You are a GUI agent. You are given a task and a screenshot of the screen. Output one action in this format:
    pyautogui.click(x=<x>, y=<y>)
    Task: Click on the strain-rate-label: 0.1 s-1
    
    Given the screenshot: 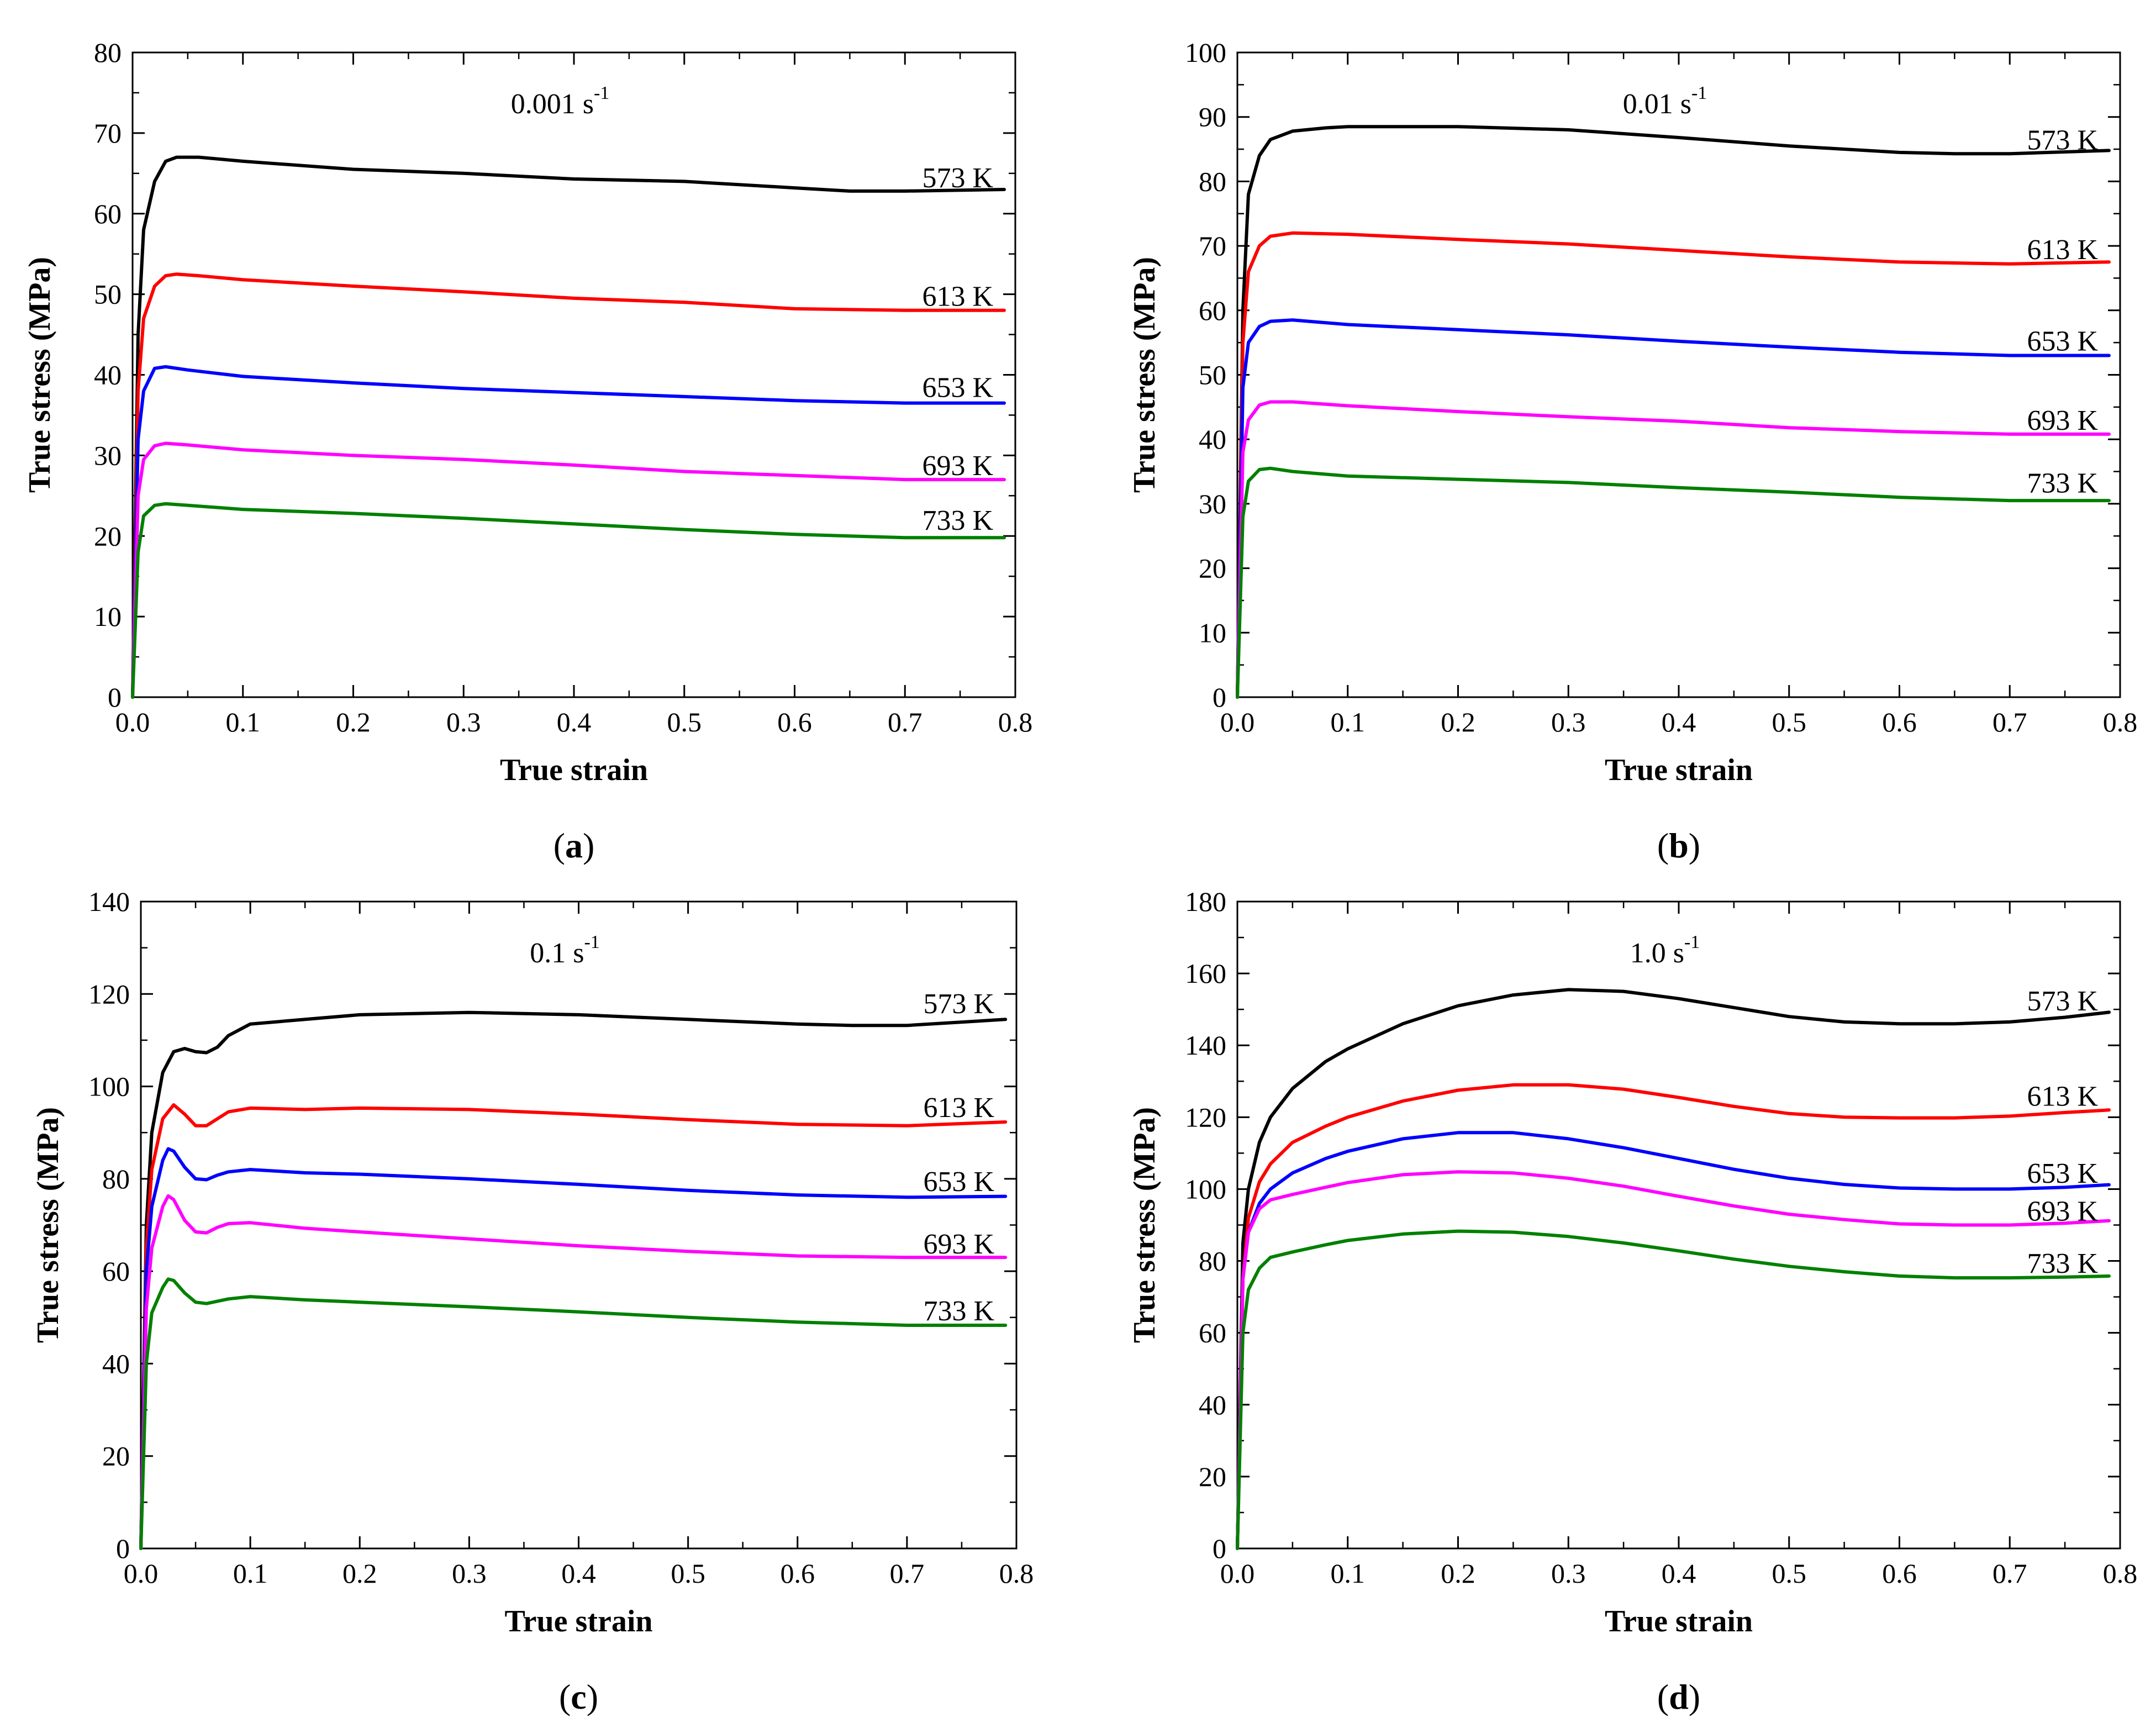 What is the action you would take?
    pyautogui.click(x=565, y=950)
    